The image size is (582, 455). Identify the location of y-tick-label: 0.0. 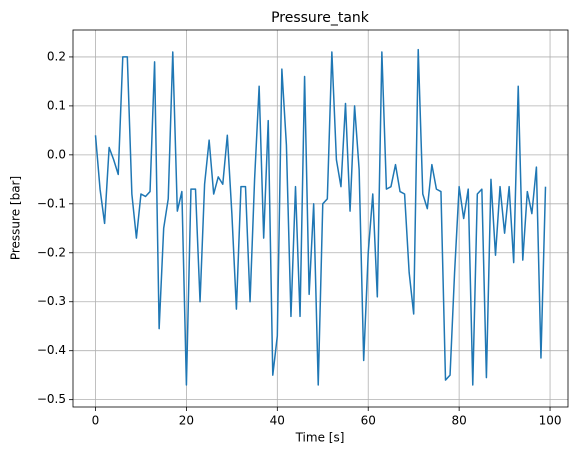
(56, 154).